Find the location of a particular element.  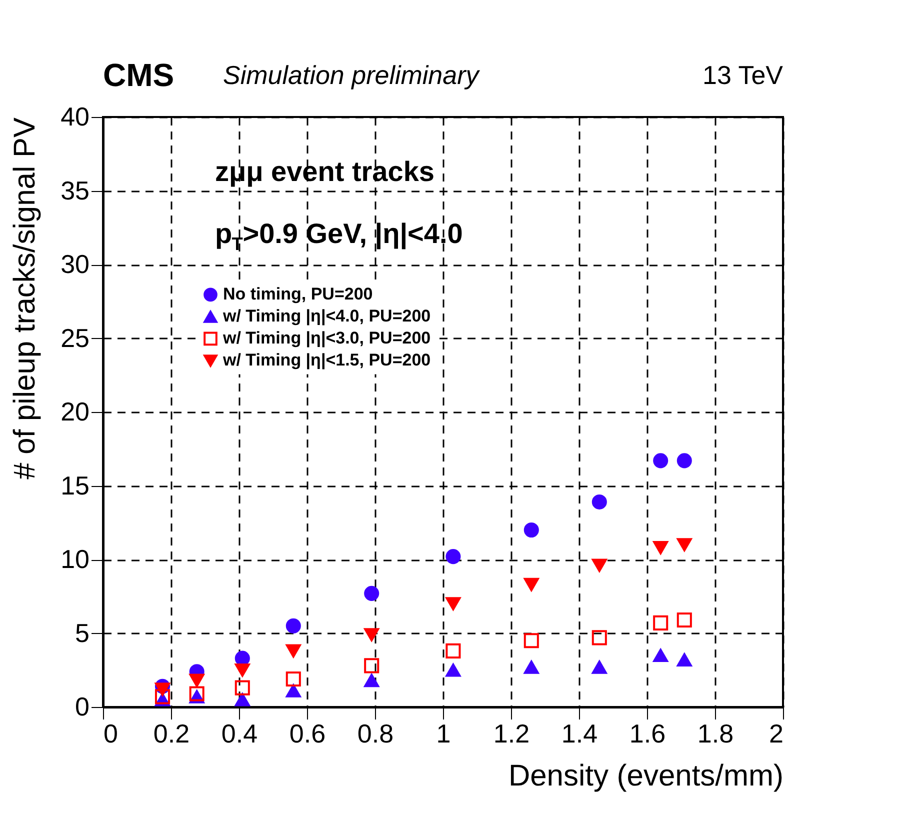

x-tick-label: 0 is located at coordinates (111, 733).